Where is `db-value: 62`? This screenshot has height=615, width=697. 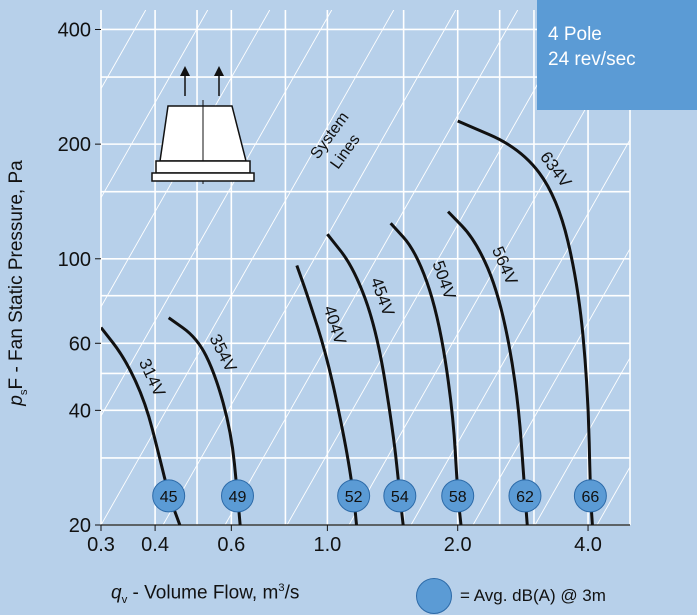
db-value: 62 is located at coordinates (525, 497).